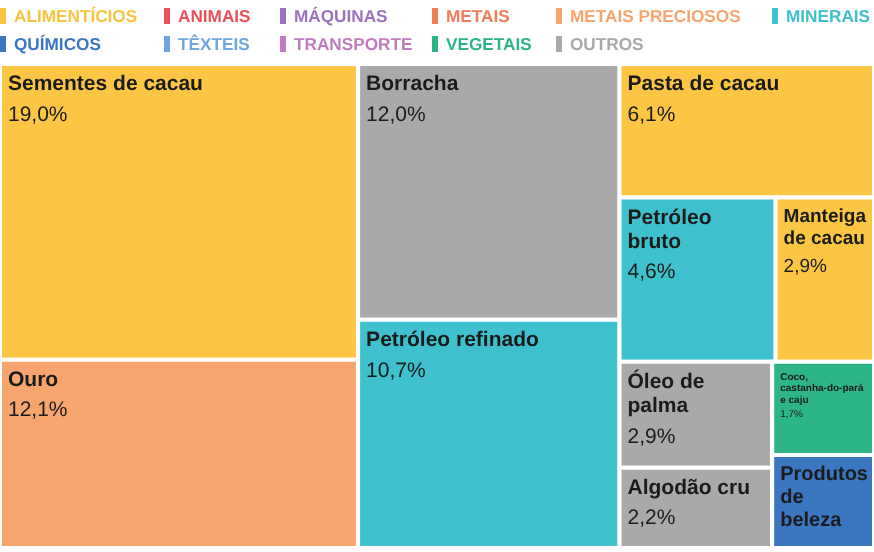 This screenshot has width=874, height=552. What do you see at coordinates (489, 44) in the screenshot?
I see `legend-label: VEGETAIS` at bounding box center [489, 44].